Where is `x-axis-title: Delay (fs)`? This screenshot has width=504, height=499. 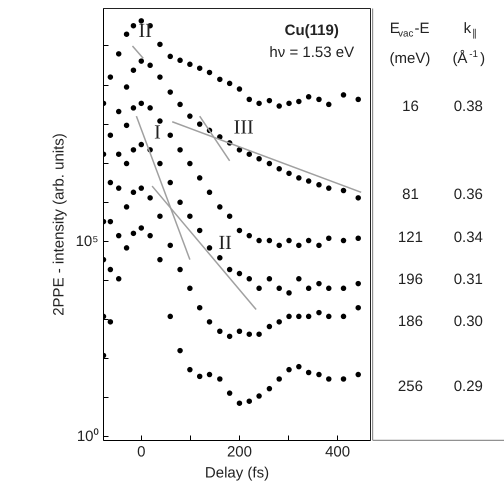 x-axis-title: Delay (fs) is located at coordinates (237, 473).